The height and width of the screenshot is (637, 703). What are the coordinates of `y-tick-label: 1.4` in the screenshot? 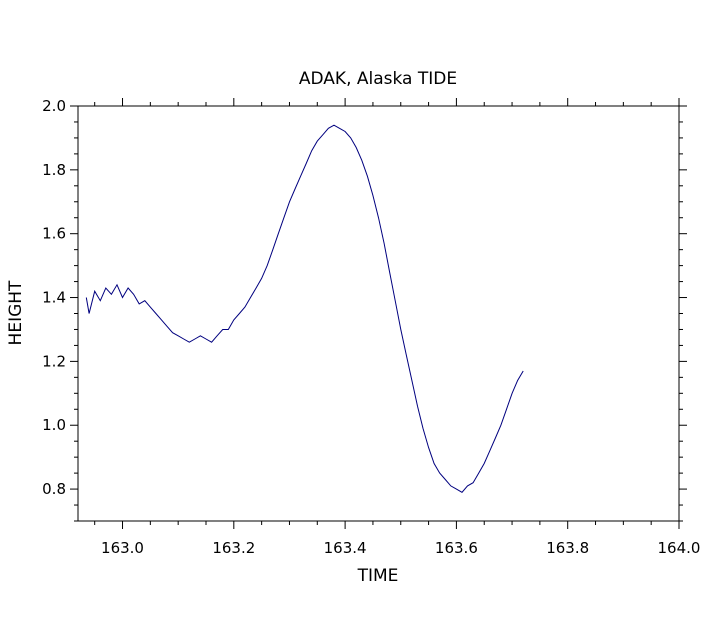 It's located at (54, 298).